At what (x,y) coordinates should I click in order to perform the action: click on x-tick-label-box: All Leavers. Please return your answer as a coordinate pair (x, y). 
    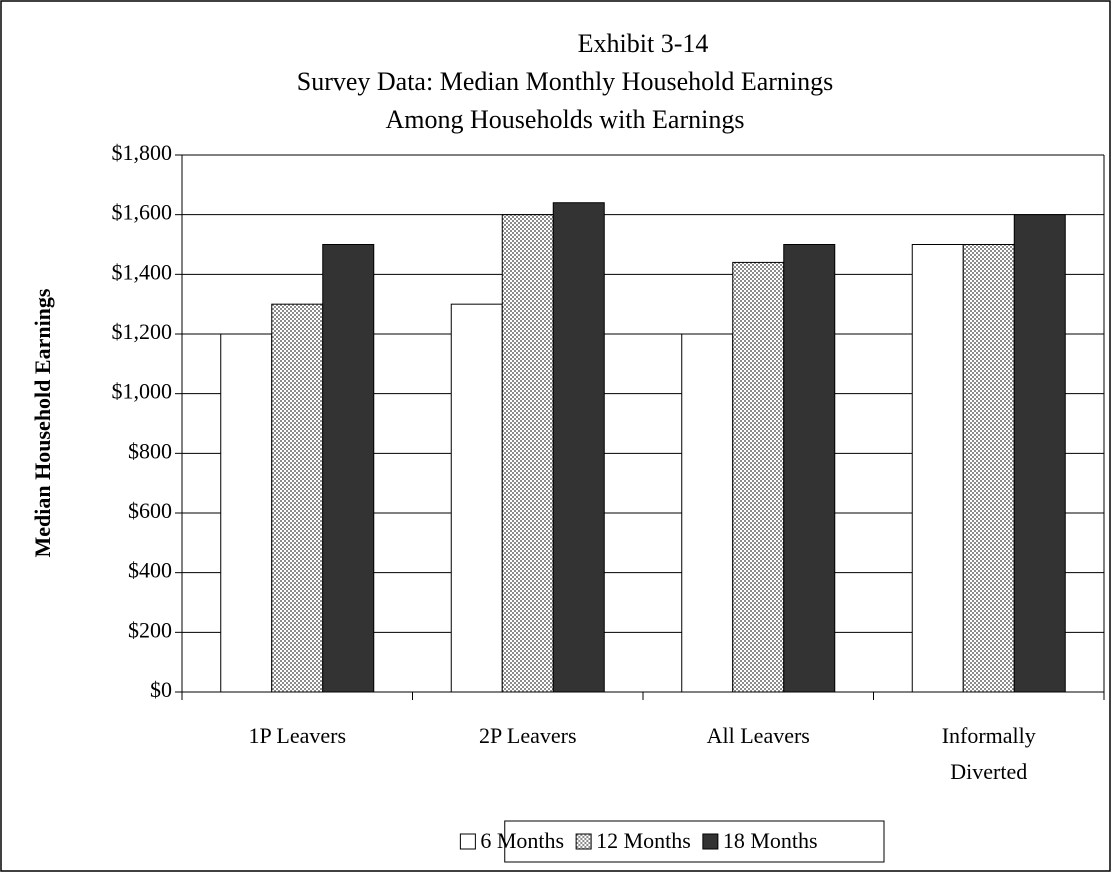
    Looking at the image, I should click on (758, 735).